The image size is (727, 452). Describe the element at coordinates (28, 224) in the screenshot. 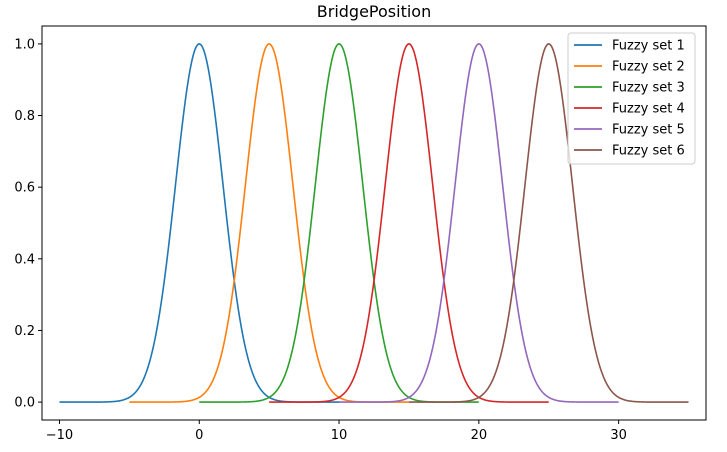

I see `y-axis: 0.0 0.2 0.4 0.6 0.8 1.0` at that location.